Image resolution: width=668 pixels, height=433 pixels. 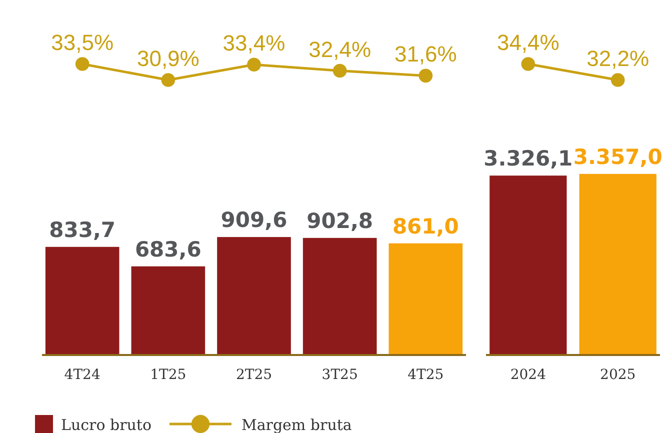 I want to click on data-label: 30,9%, so click(x=168, y=58).